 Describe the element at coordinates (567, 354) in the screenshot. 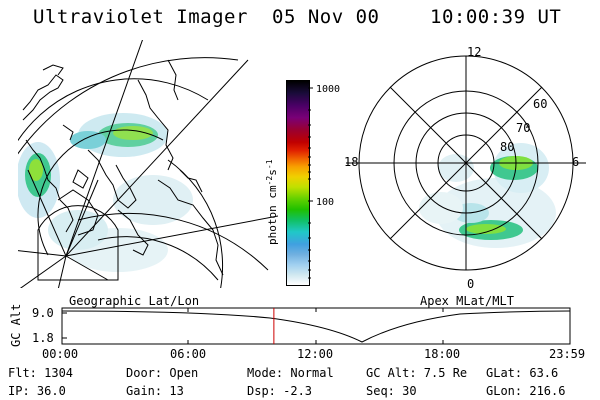

I see `xtick-2359: 23:59` at that location.